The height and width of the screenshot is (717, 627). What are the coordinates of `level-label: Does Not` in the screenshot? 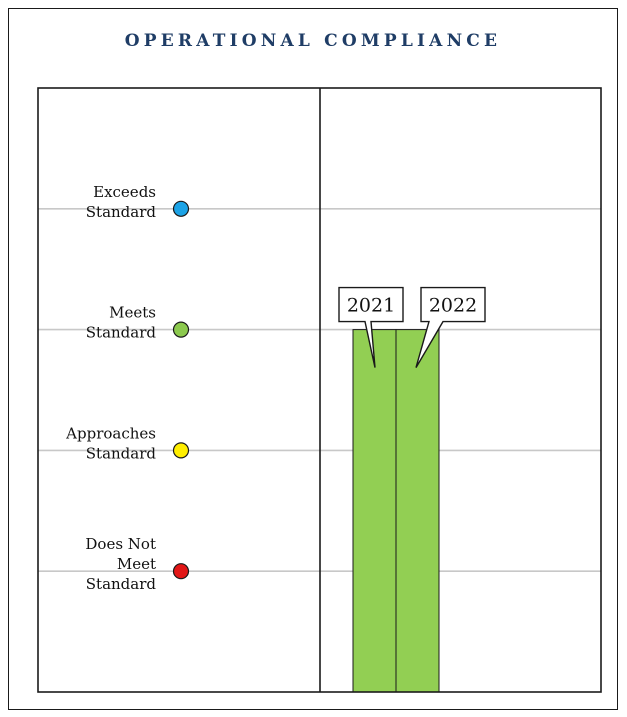 It's located at (120, 544).